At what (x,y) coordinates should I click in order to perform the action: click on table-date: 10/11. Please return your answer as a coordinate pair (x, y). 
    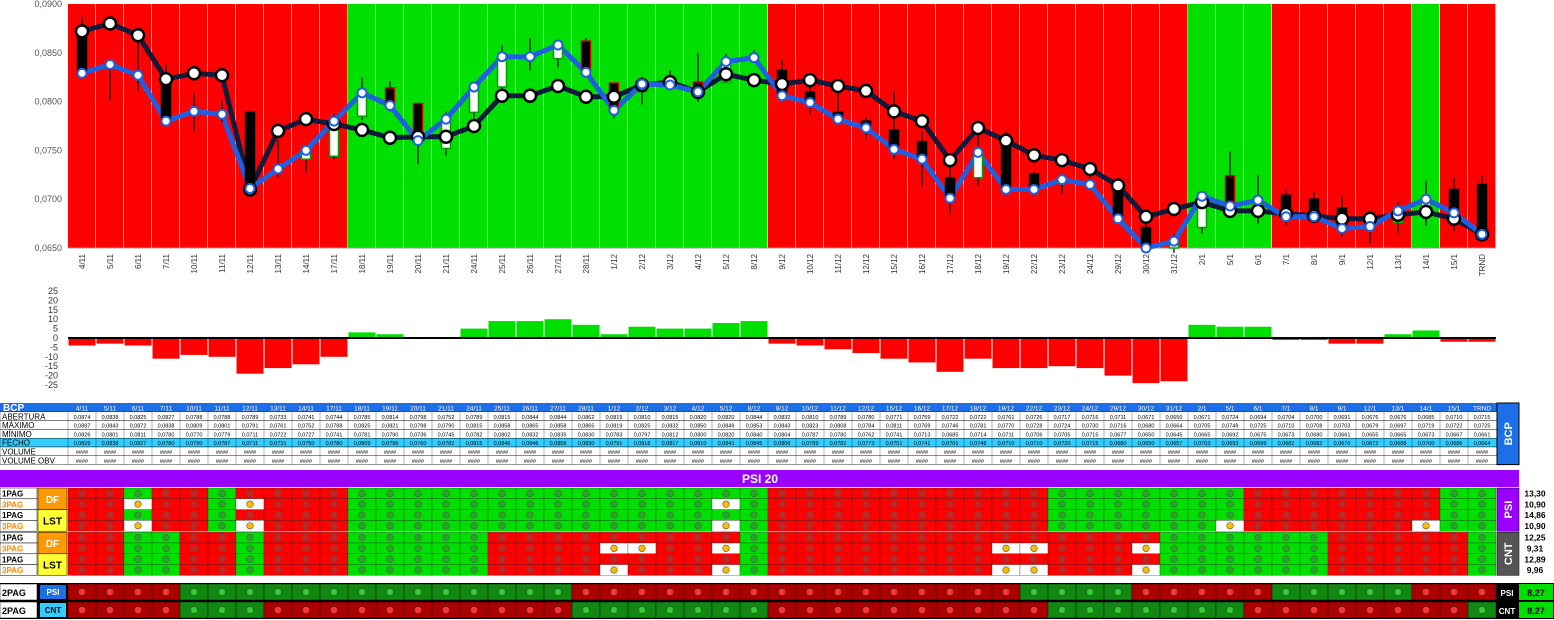
    Looking at the image, I should click on (194, 409).